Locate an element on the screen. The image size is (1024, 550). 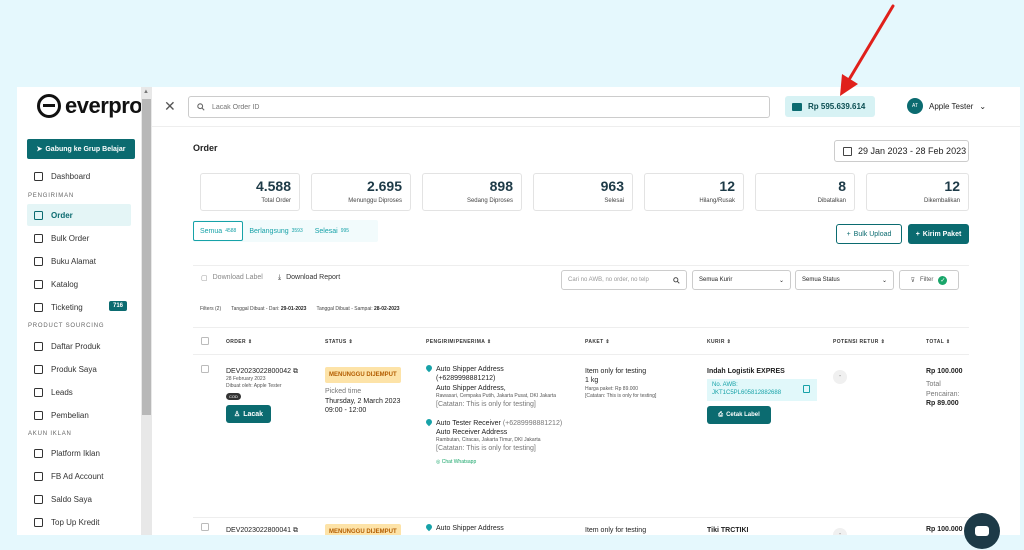
order-id: DEV2023022800042 ⧉ is located at coordinates (273, 371).